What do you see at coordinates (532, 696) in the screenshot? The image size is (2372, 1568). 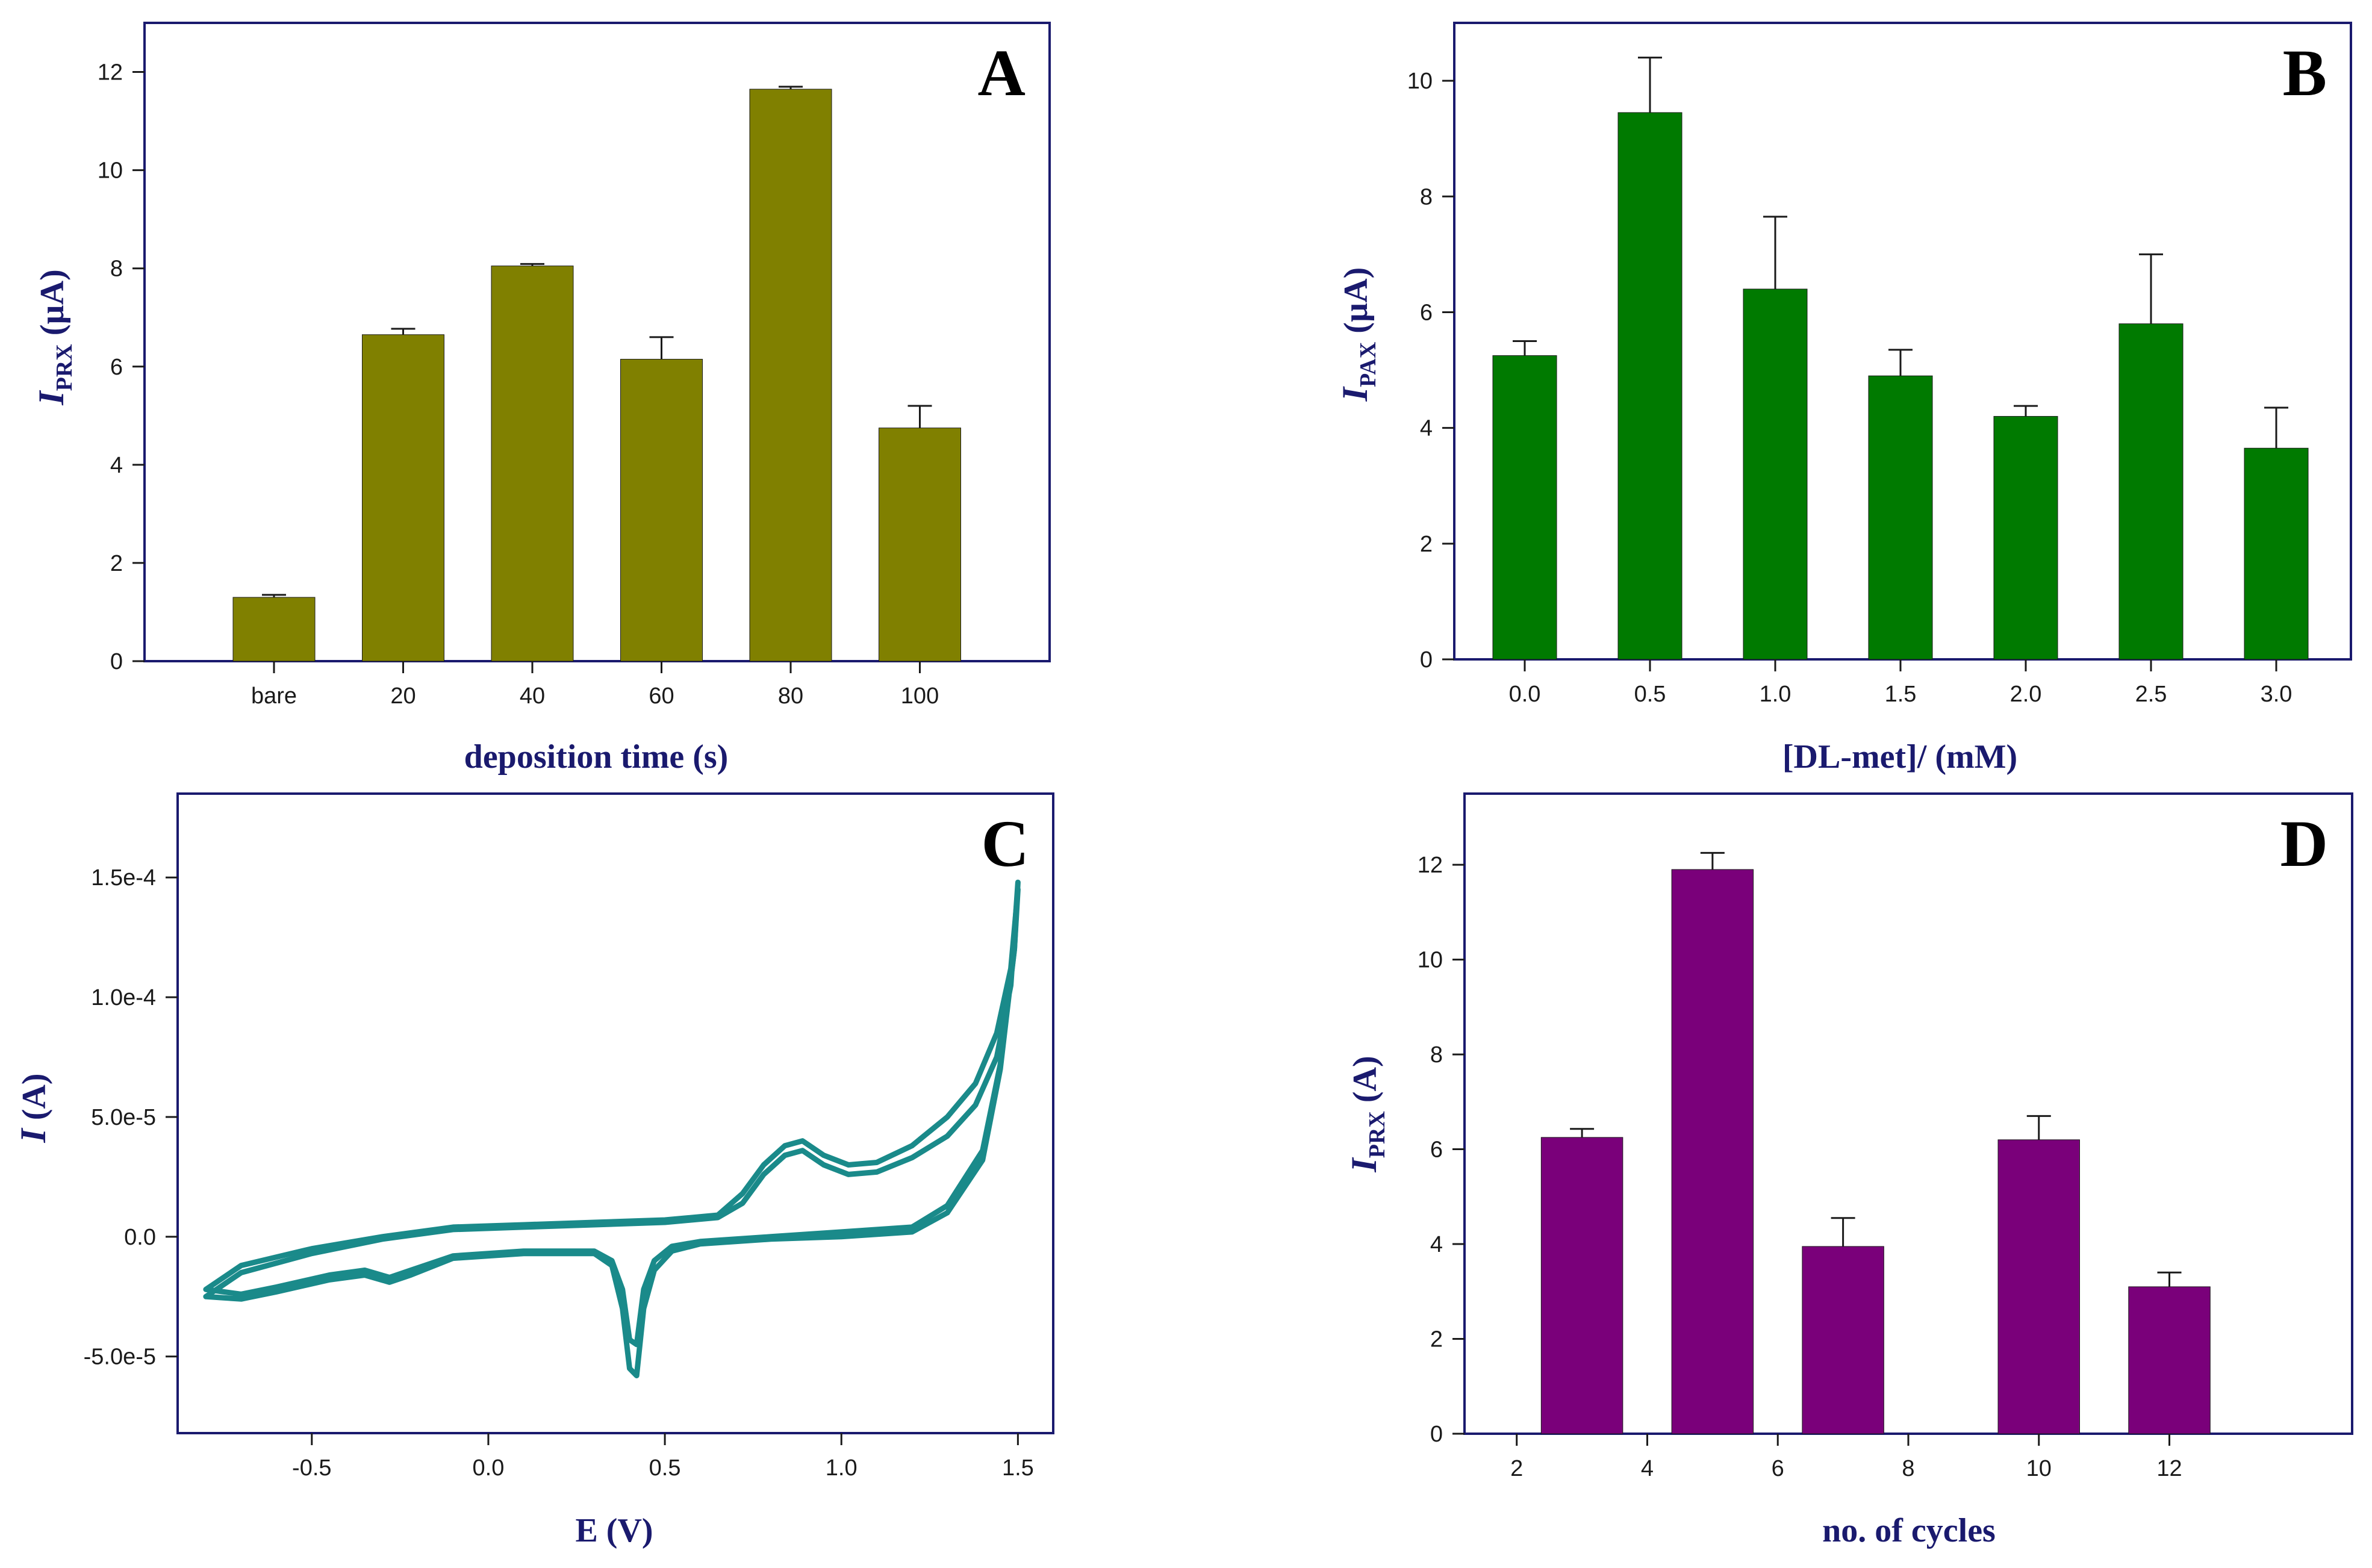 I see `x-tick-label: 40` at bounding box center [532, 696].